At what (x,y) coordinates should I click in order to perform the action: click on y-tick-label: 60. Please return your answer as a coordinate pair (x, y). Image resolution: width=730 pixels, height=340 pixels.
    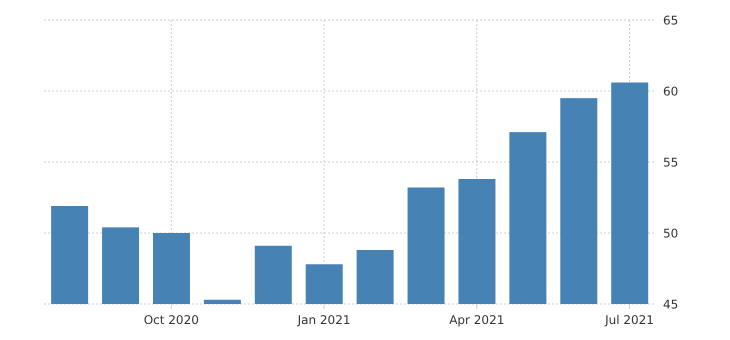
    Looking at the image, I should click on (670, 91).